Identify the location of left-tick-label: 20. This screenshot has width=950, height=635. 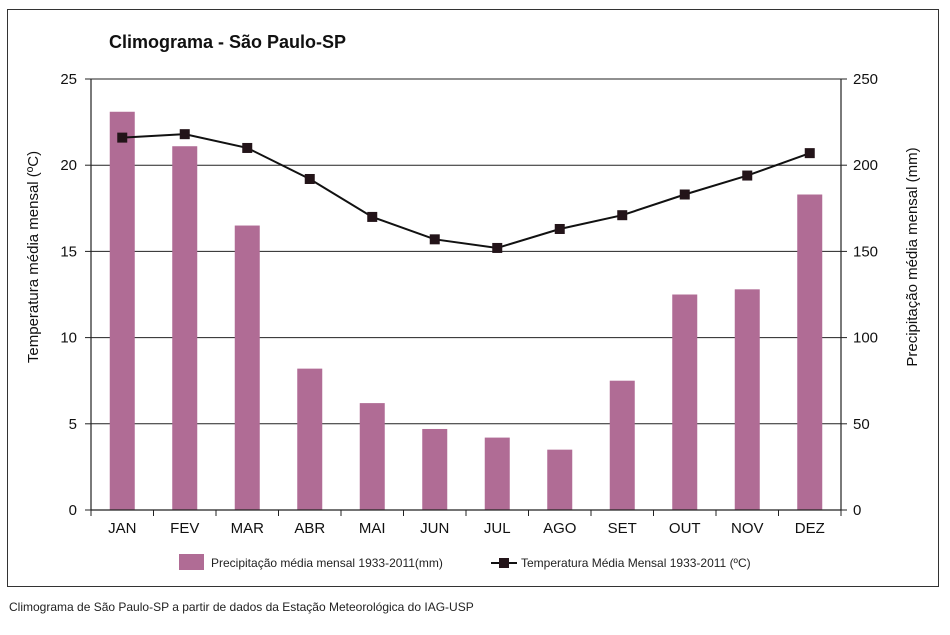
(68, 165).